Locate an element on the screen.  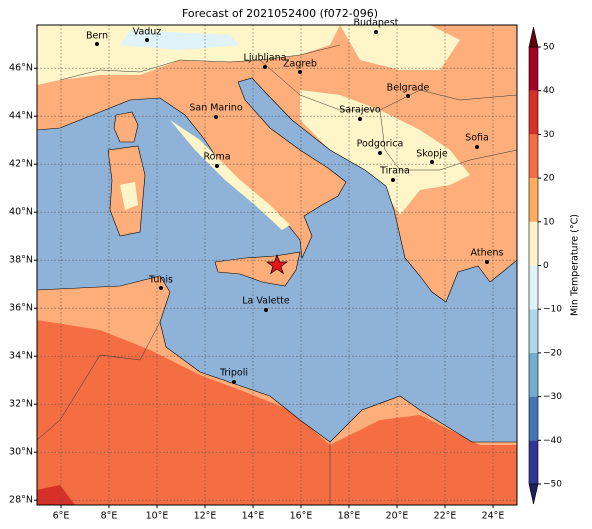
colorbar-tick-label: −50 is located at coordinates (552, 485).